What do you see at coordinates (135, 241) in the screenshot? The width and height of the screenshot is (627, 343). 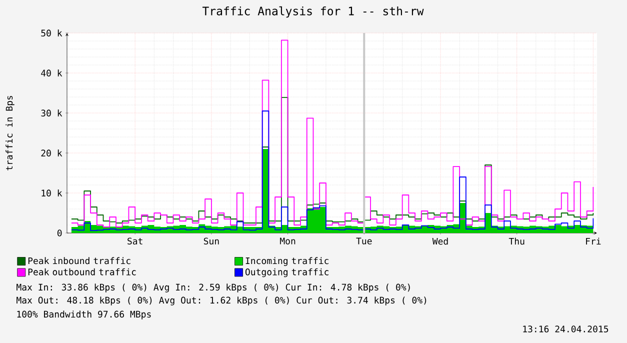 I see `x-tick-label: Sat` at bounding box center [135, 241].